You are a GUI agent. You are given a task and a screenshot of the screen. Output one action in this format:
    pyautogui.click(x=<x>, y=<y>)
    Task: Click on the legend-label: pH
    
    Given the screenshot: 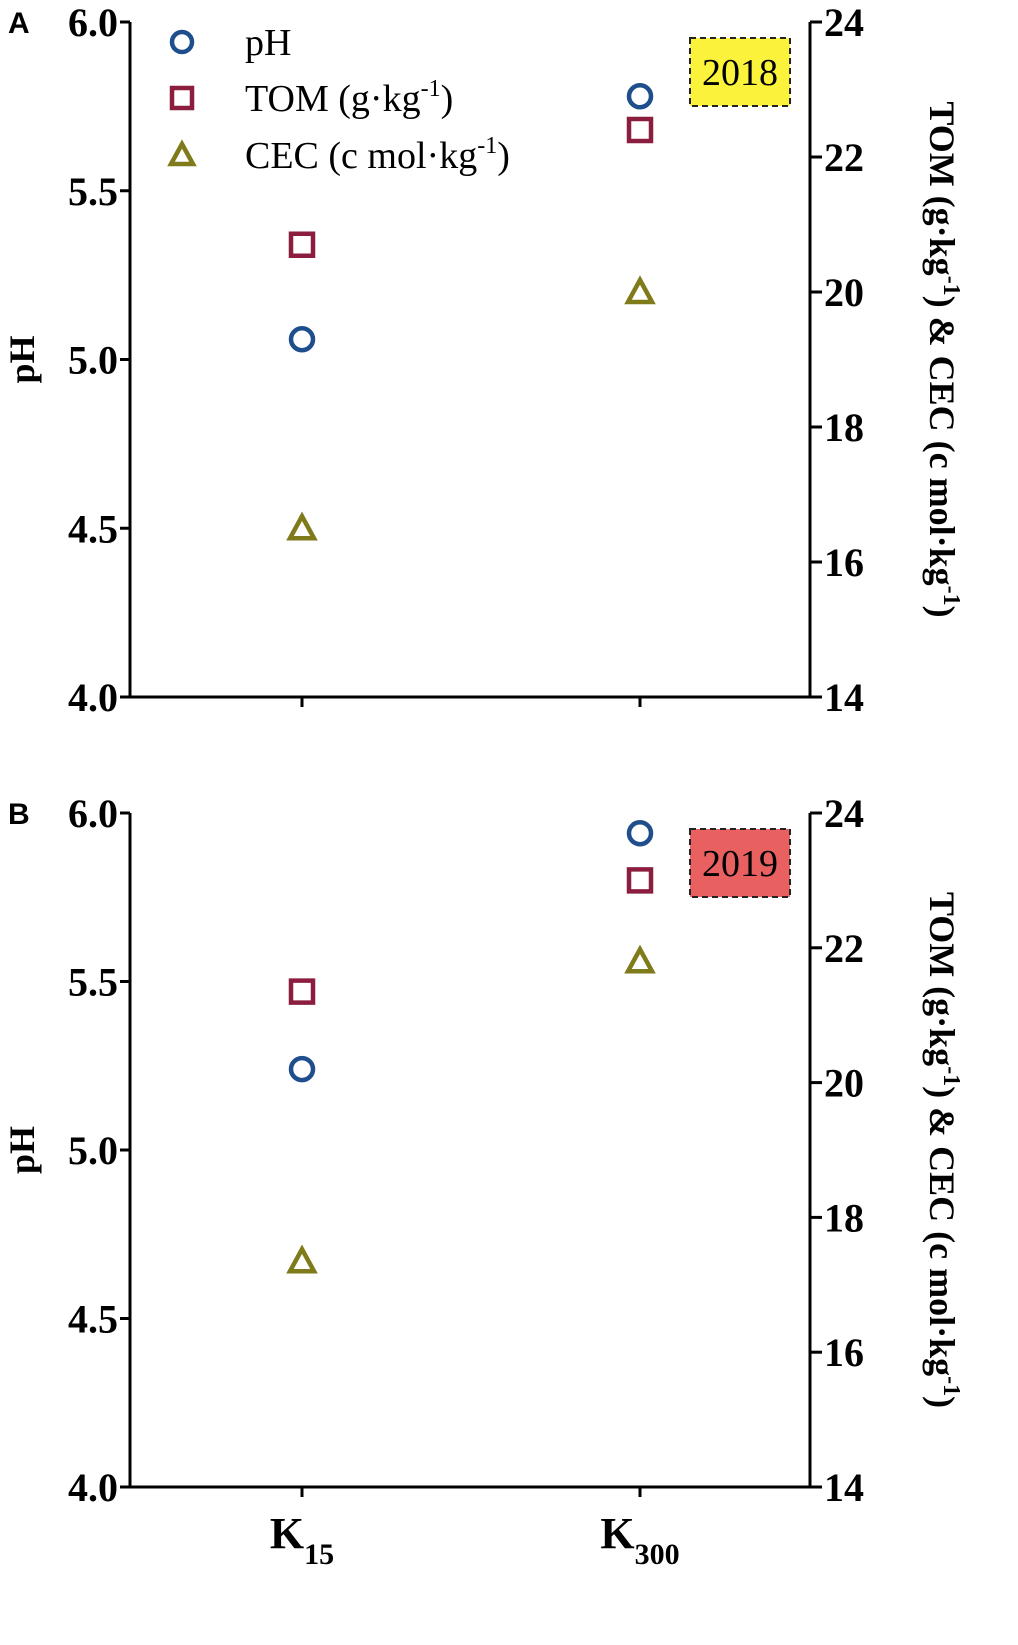 What is the action you would take?
    pyautogui.click(x=268, y=43)
    